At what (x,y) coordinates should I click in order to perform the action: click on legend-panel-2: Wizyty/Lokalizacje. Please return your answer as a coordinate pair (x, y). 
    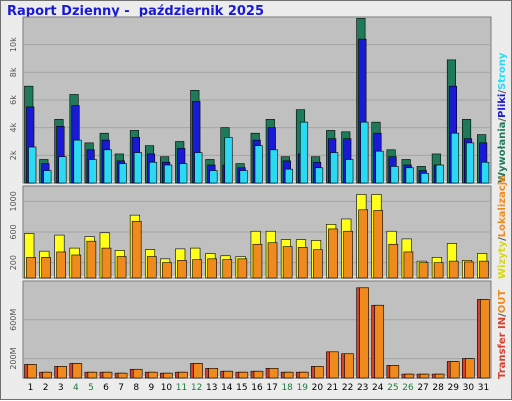
    Looking at the image, I should click on (502, 227).